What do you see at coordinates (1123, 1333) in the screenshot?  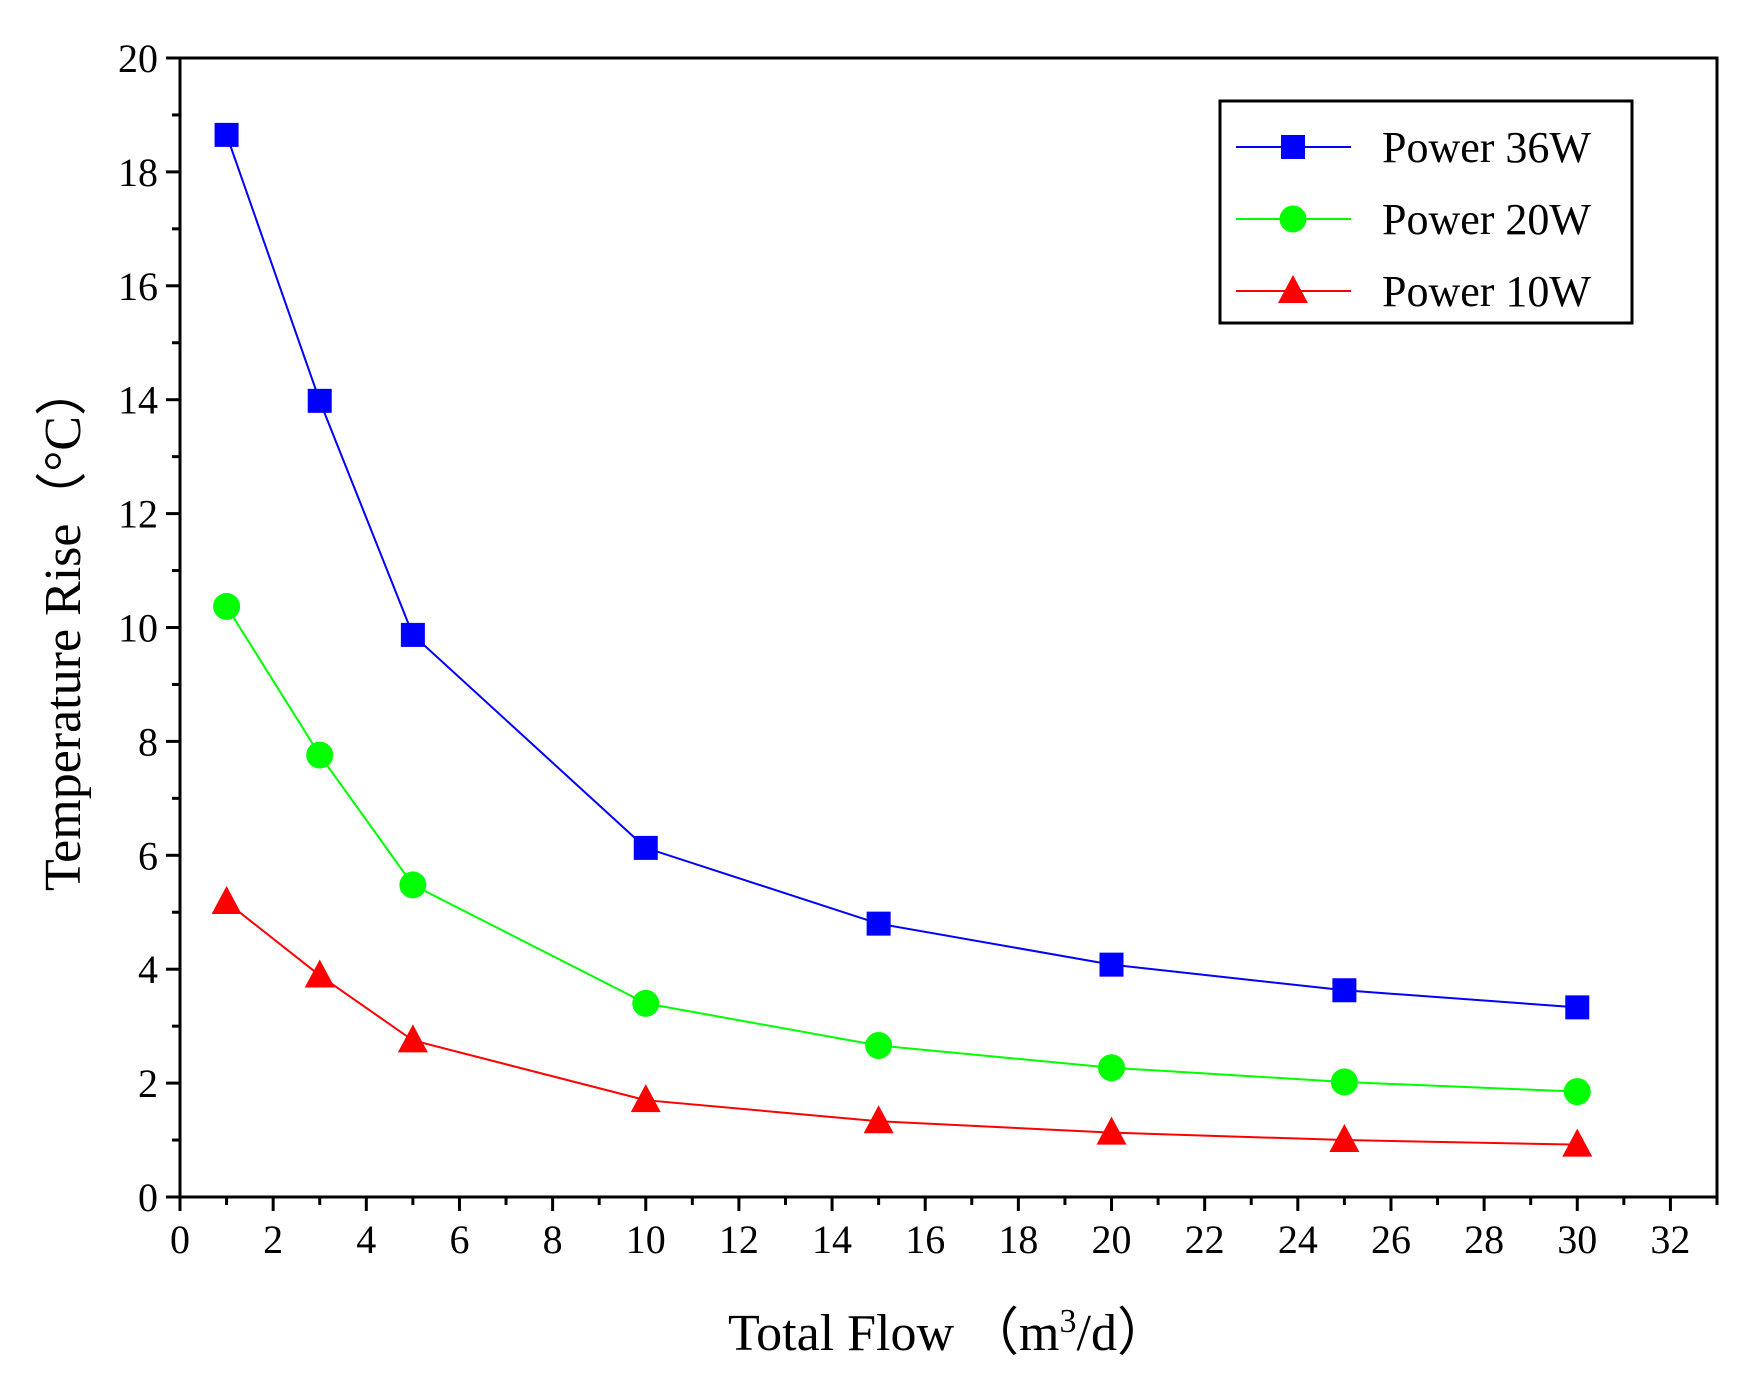 I see `x-axis-title-tail: /d）` at bounding box center [1123, 1333].